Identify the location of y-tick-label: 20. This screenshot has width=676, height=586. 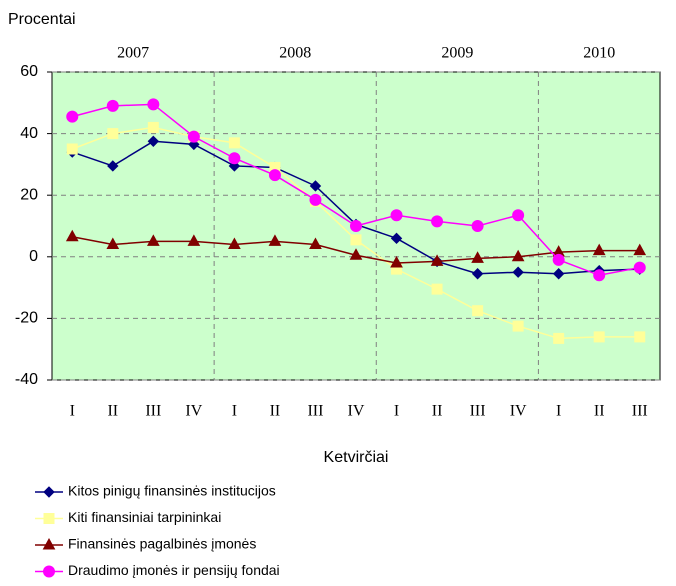
(29, 194).